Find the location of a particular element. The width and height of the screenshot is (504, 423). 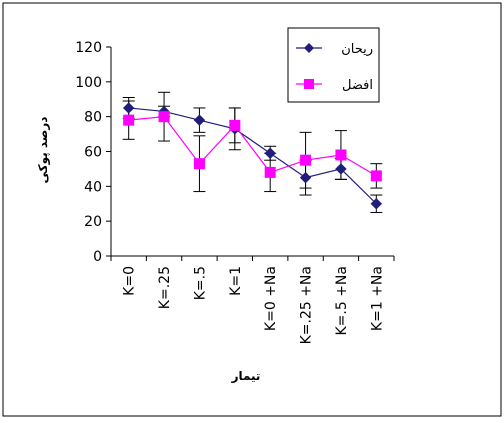

y-tick-label: 40 is located at coordinates (93, 187).